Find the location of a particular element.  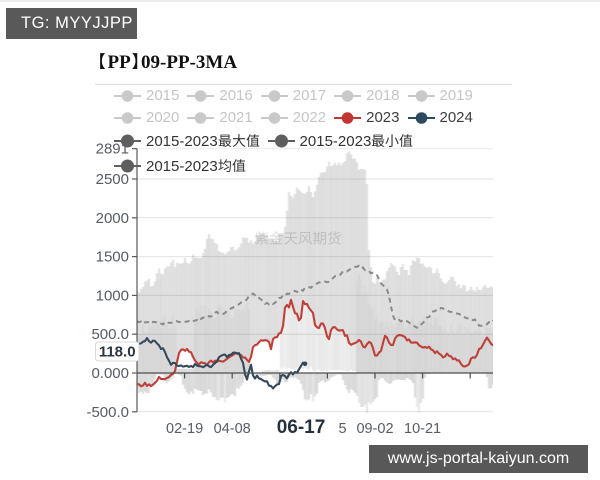

legend-item-2015: 2015 is located at coordinates (146, 95).